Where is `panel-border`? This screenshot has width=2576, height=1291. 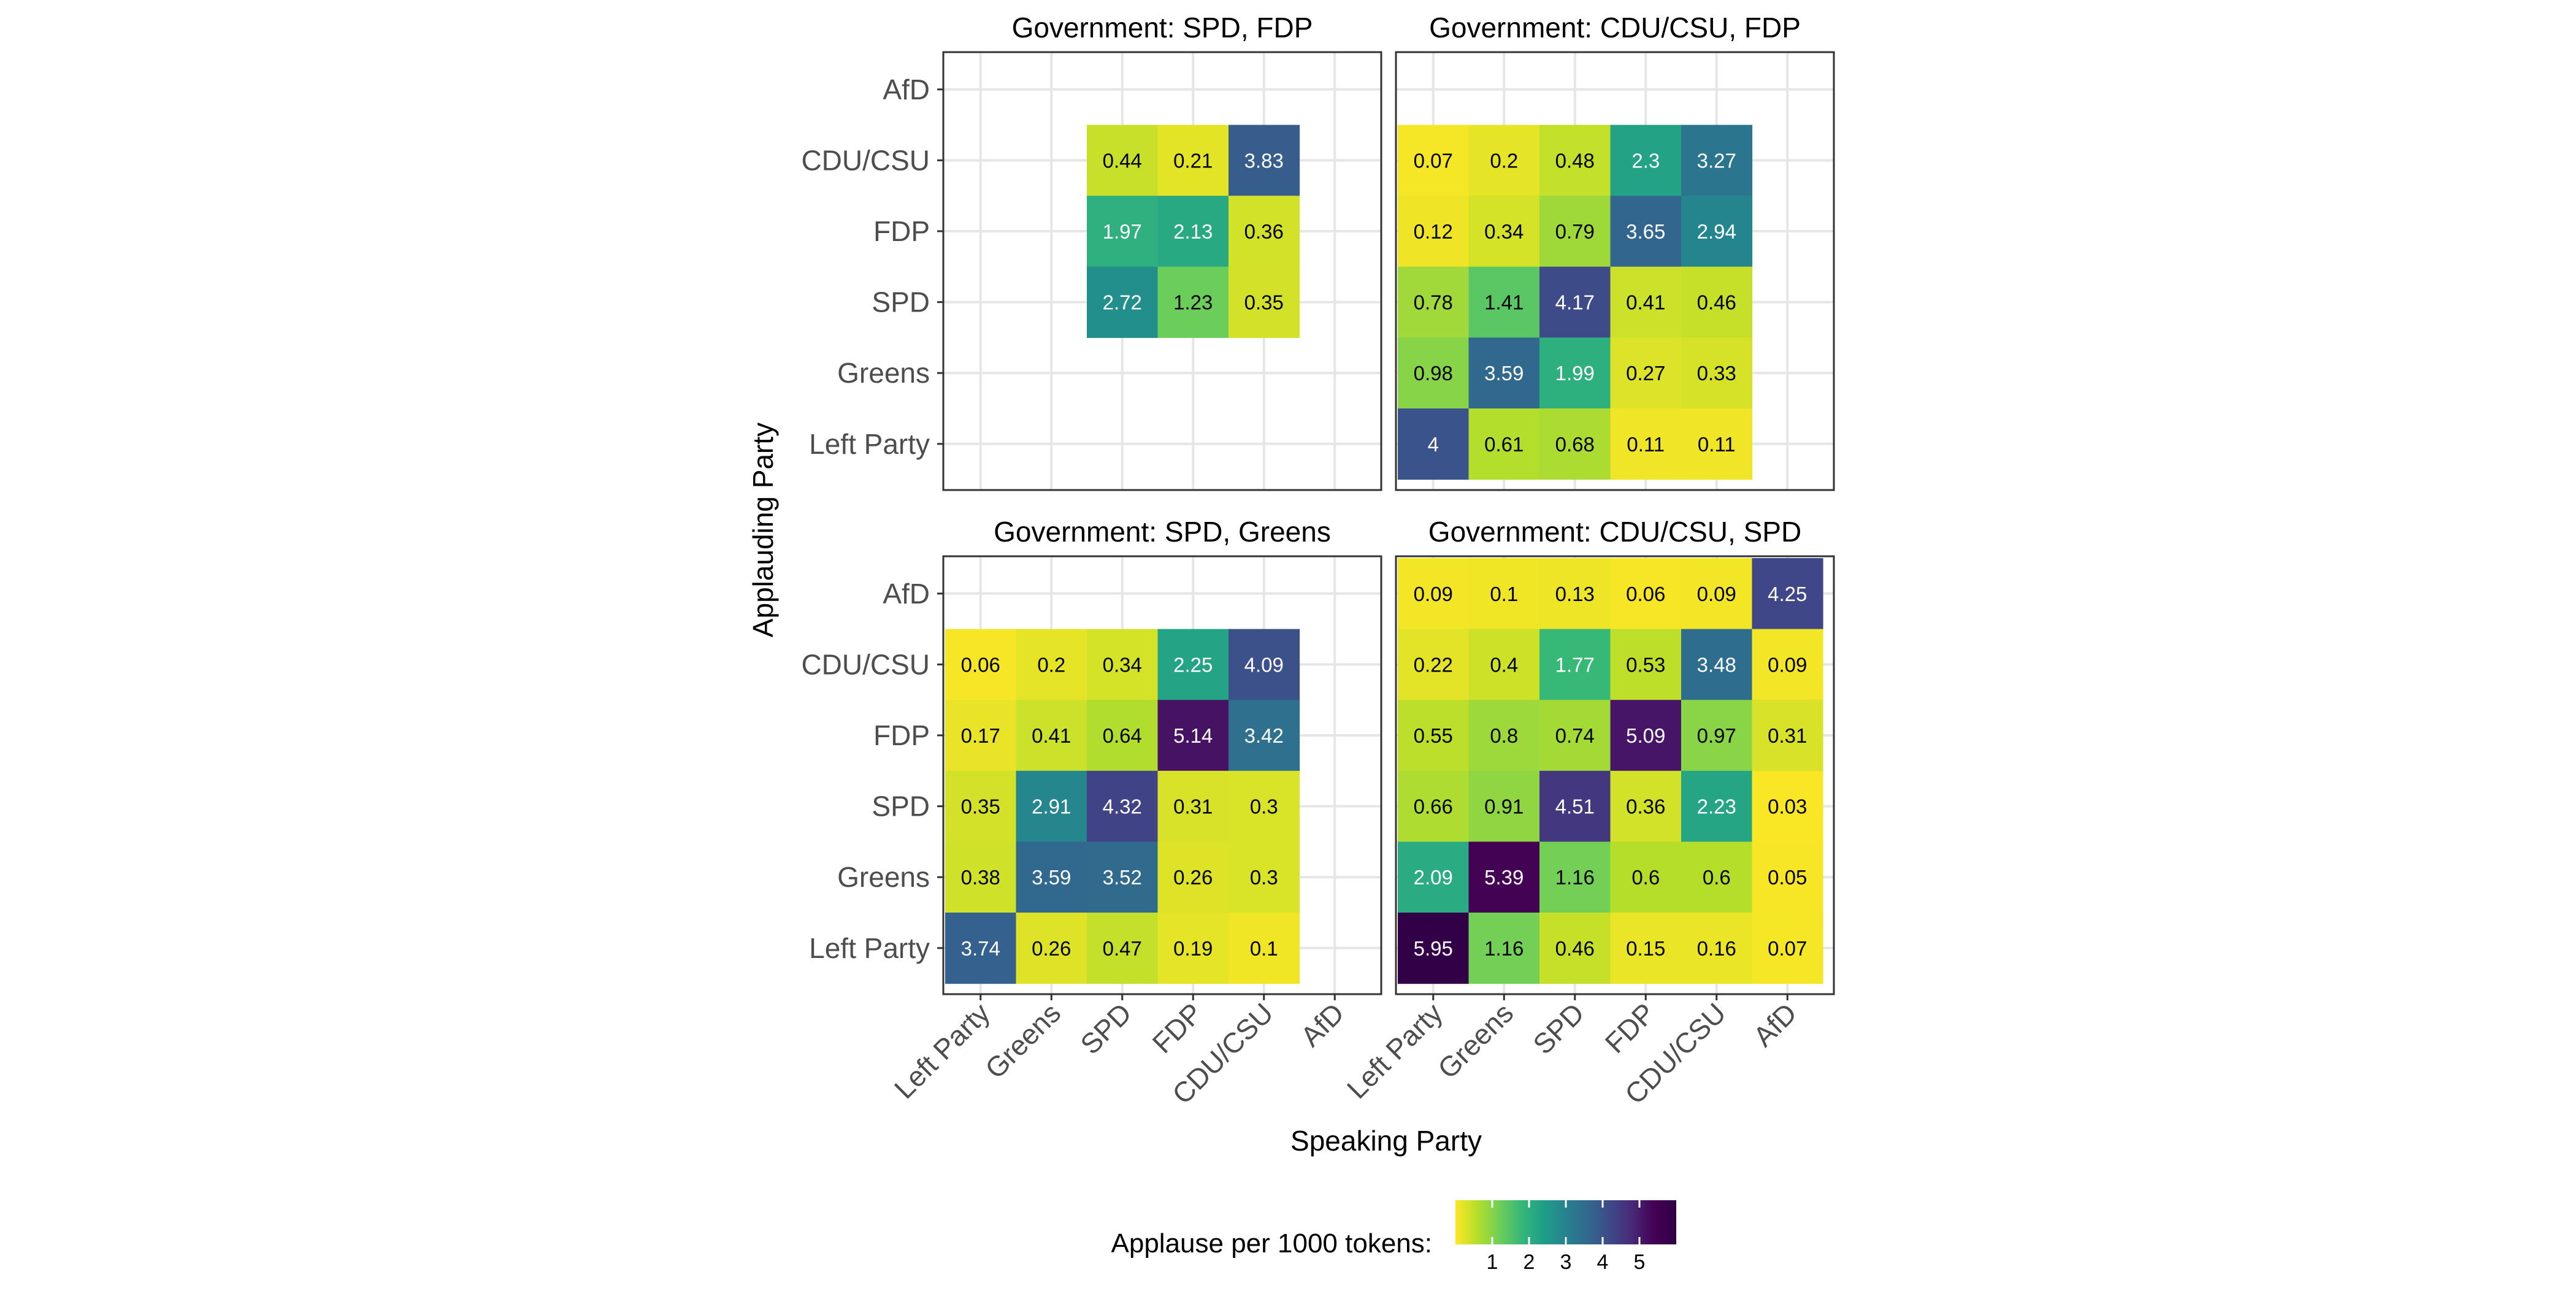
panel-border is located at coordinates (1615, 775).